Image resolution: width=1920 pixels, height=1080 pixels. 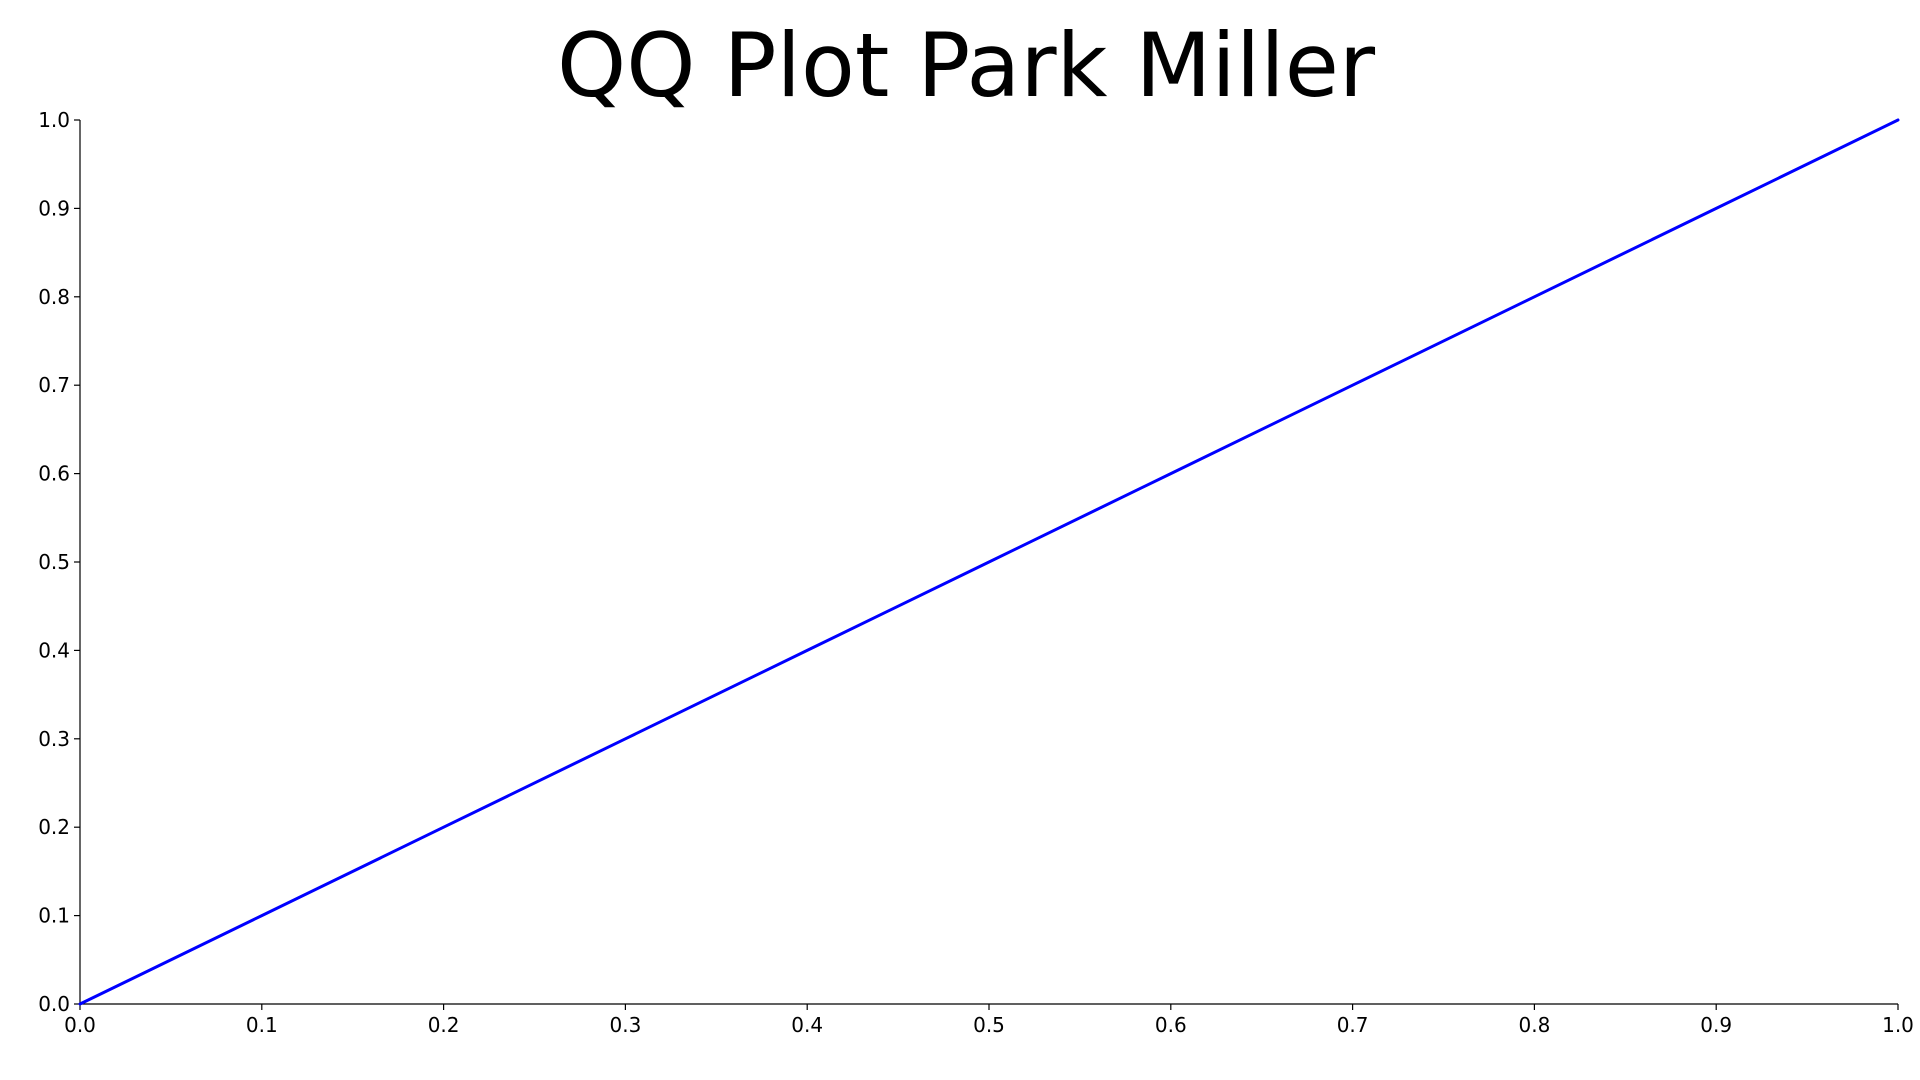 I want to click on x-tick-label: 0.1, so click(x=262, y=1025).